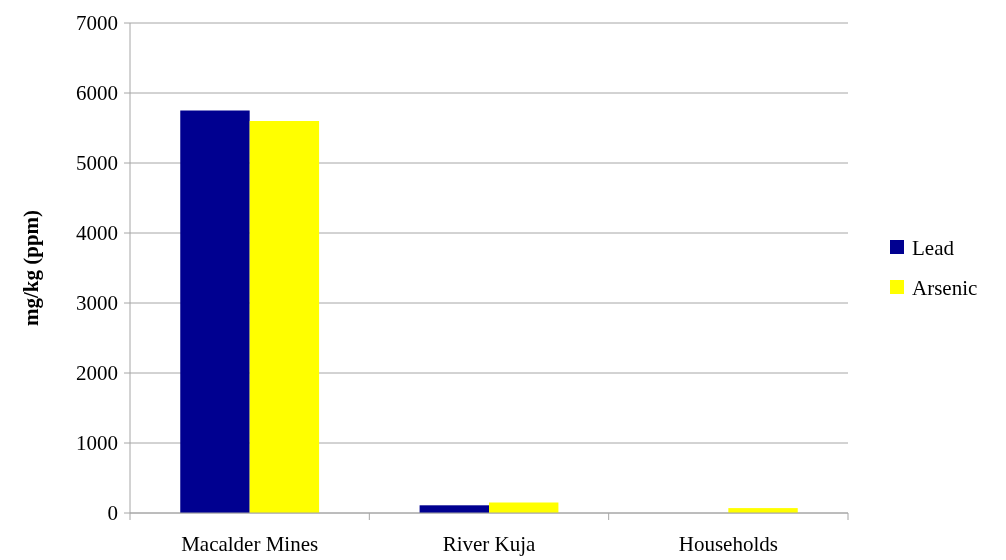  What do you see at coordinates (97, 163) in the screenshot?
I see `y-tick-label: 5000` at bounding box center [97, 163].